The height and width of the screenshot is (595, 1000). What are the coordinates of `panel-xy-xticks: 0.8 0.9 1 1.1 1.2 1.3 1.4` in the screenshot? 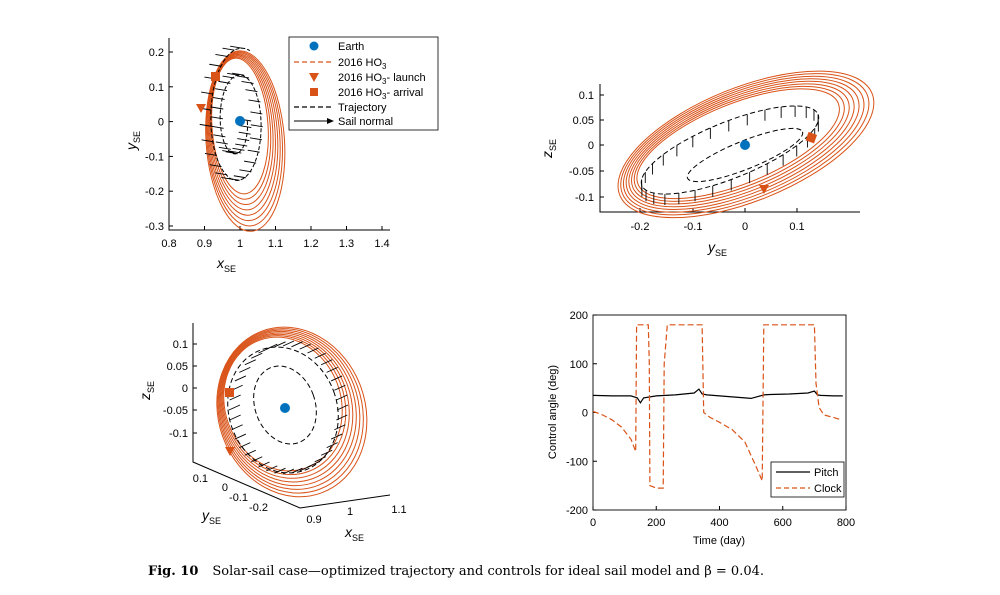 It's located at (275, 238).